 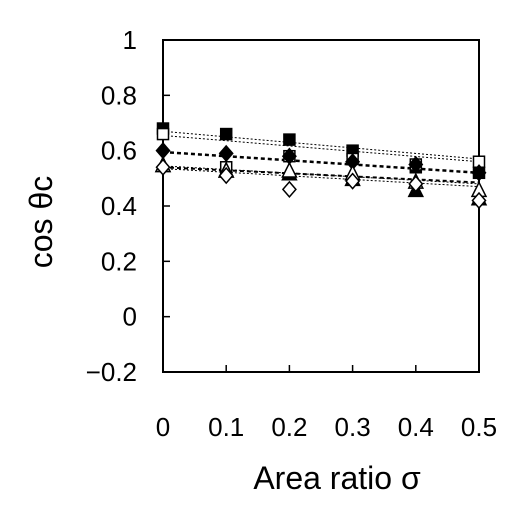 I want to click on x-tick-label: 0.4, so click(x=416, y=427).